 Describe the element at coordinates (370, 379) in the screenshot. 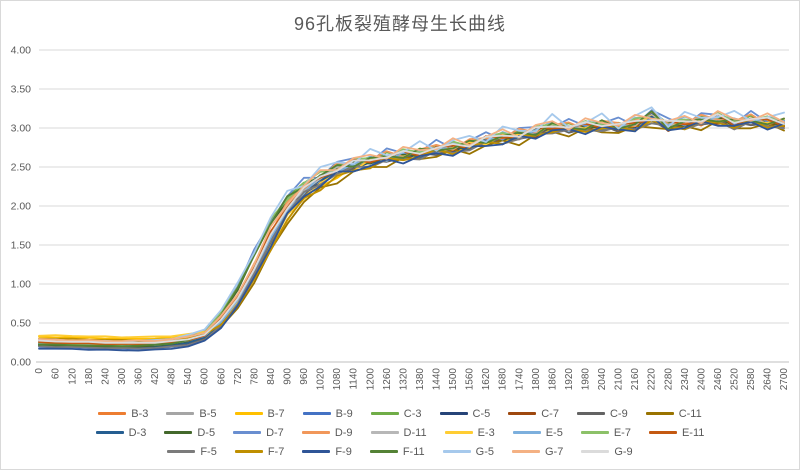

I see `x-tick-label: 1200` at that location.